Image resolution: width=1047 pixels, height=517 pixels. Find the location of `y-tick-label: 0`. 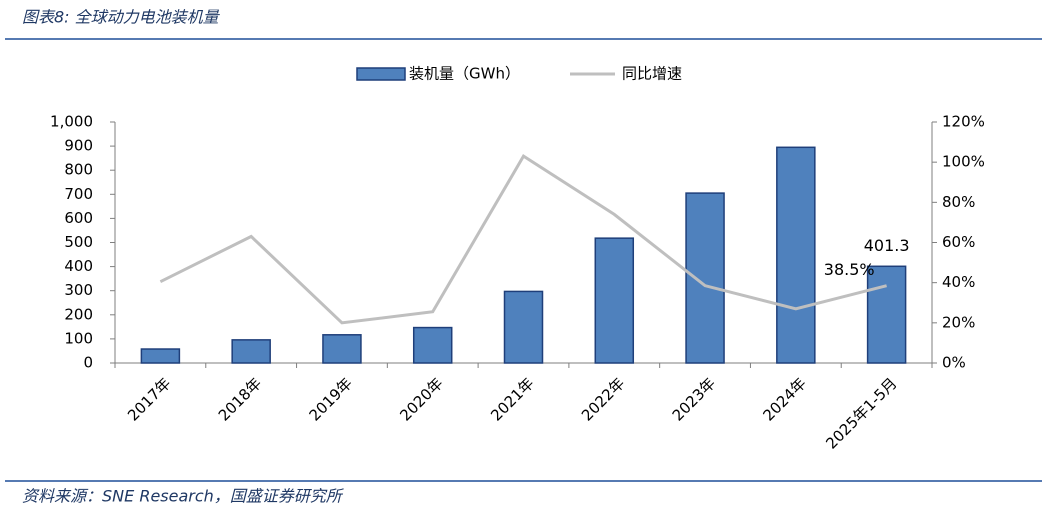

y-tick-label: 0 is located at coordinates (88, 363).